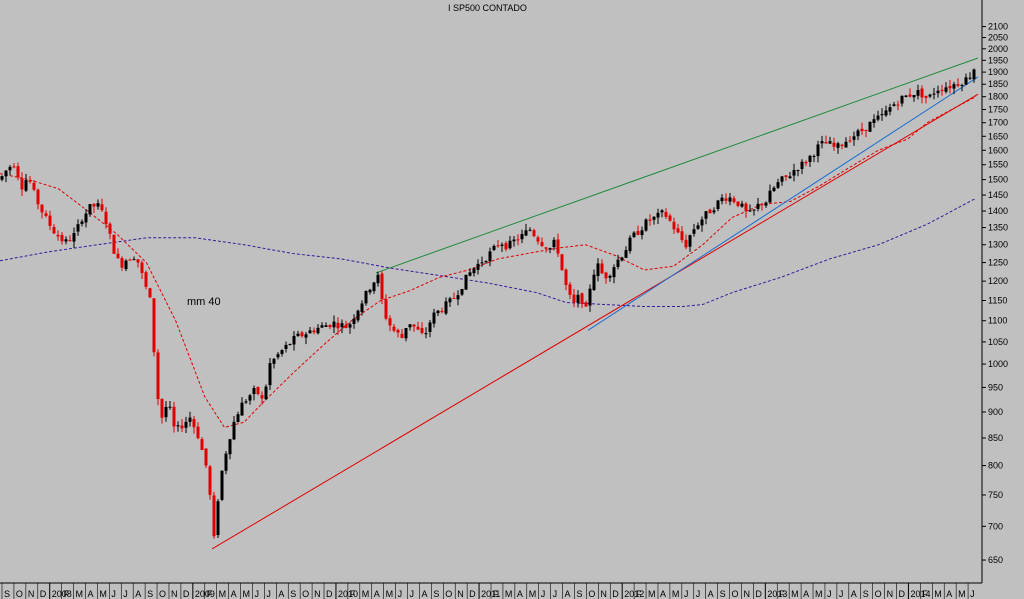 The height and width of the screenshot is (599, 1024). What do you see at coordinates (998, 245) in the screenshot?
I see `y-tick-label: 1300` at bounding box center [998, 245].